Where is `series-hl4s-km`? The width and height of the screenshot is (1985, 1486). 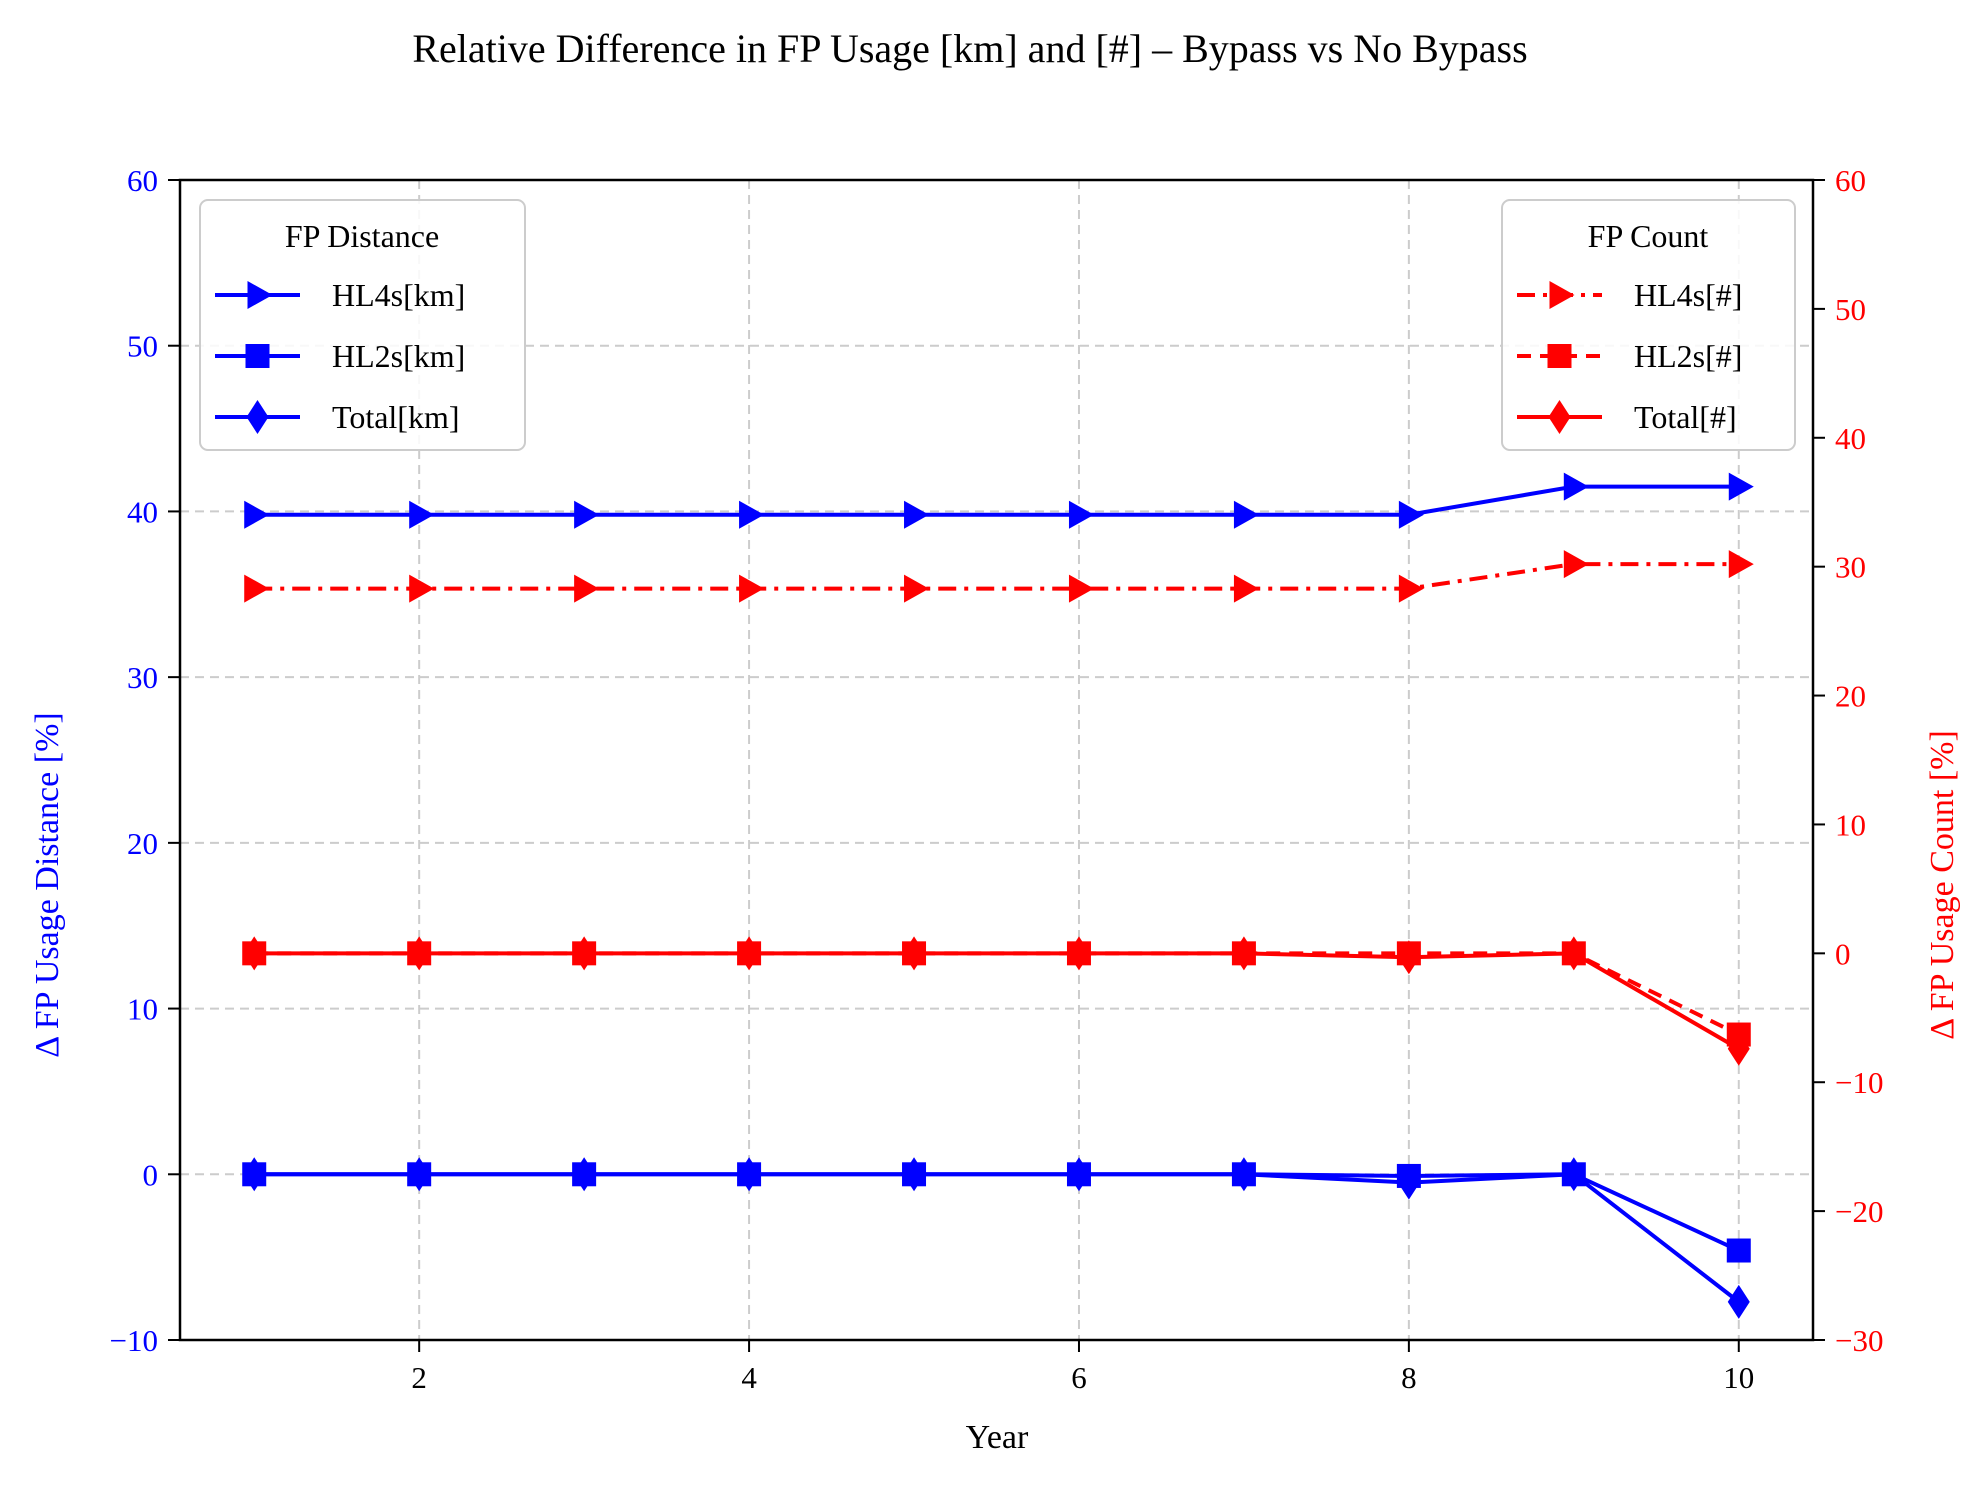
series-hl4s-km is located at coordinates (999, 500).